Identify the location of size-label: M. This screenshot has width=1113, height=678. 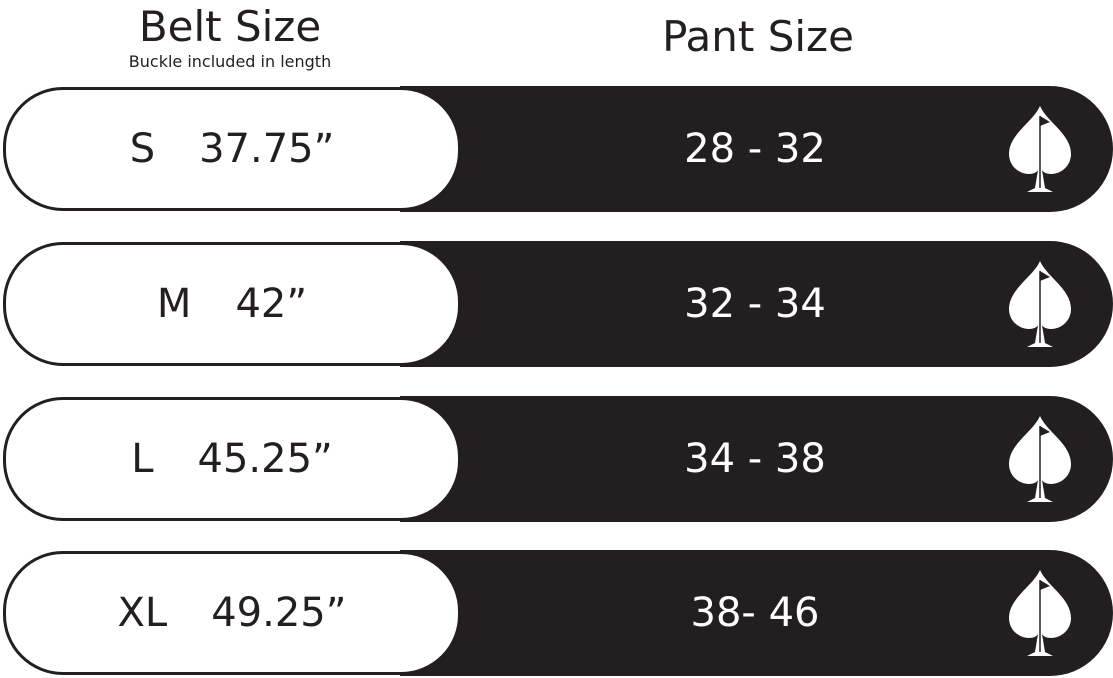
(174, 304).